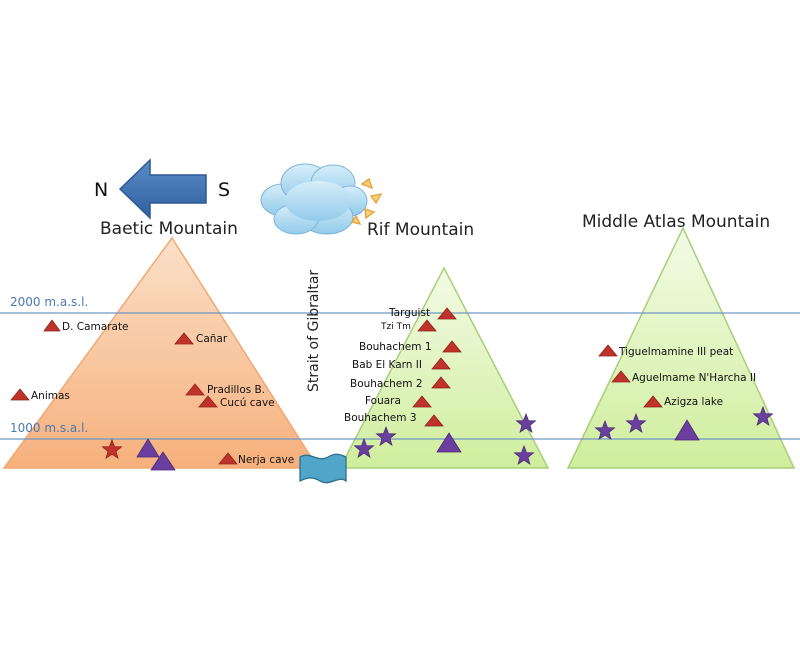 This screenshot has height=650, width=800. What do you see at coordinates (49, 302) in the screenshot?
I see `altitude-label-2000: 2000 m.a.s.l.` at bounding box center [49, 302].